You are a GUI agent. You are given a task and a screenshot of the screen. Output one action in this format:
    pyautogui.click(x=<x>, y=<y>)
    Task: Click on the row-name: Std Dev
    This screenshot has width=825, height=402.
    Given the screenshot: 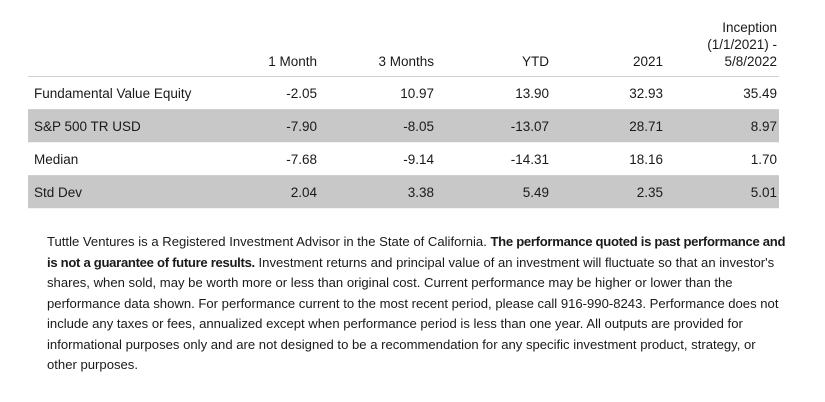 What is the action you would take?
    pyautogui.click(x=128, y=192)
    